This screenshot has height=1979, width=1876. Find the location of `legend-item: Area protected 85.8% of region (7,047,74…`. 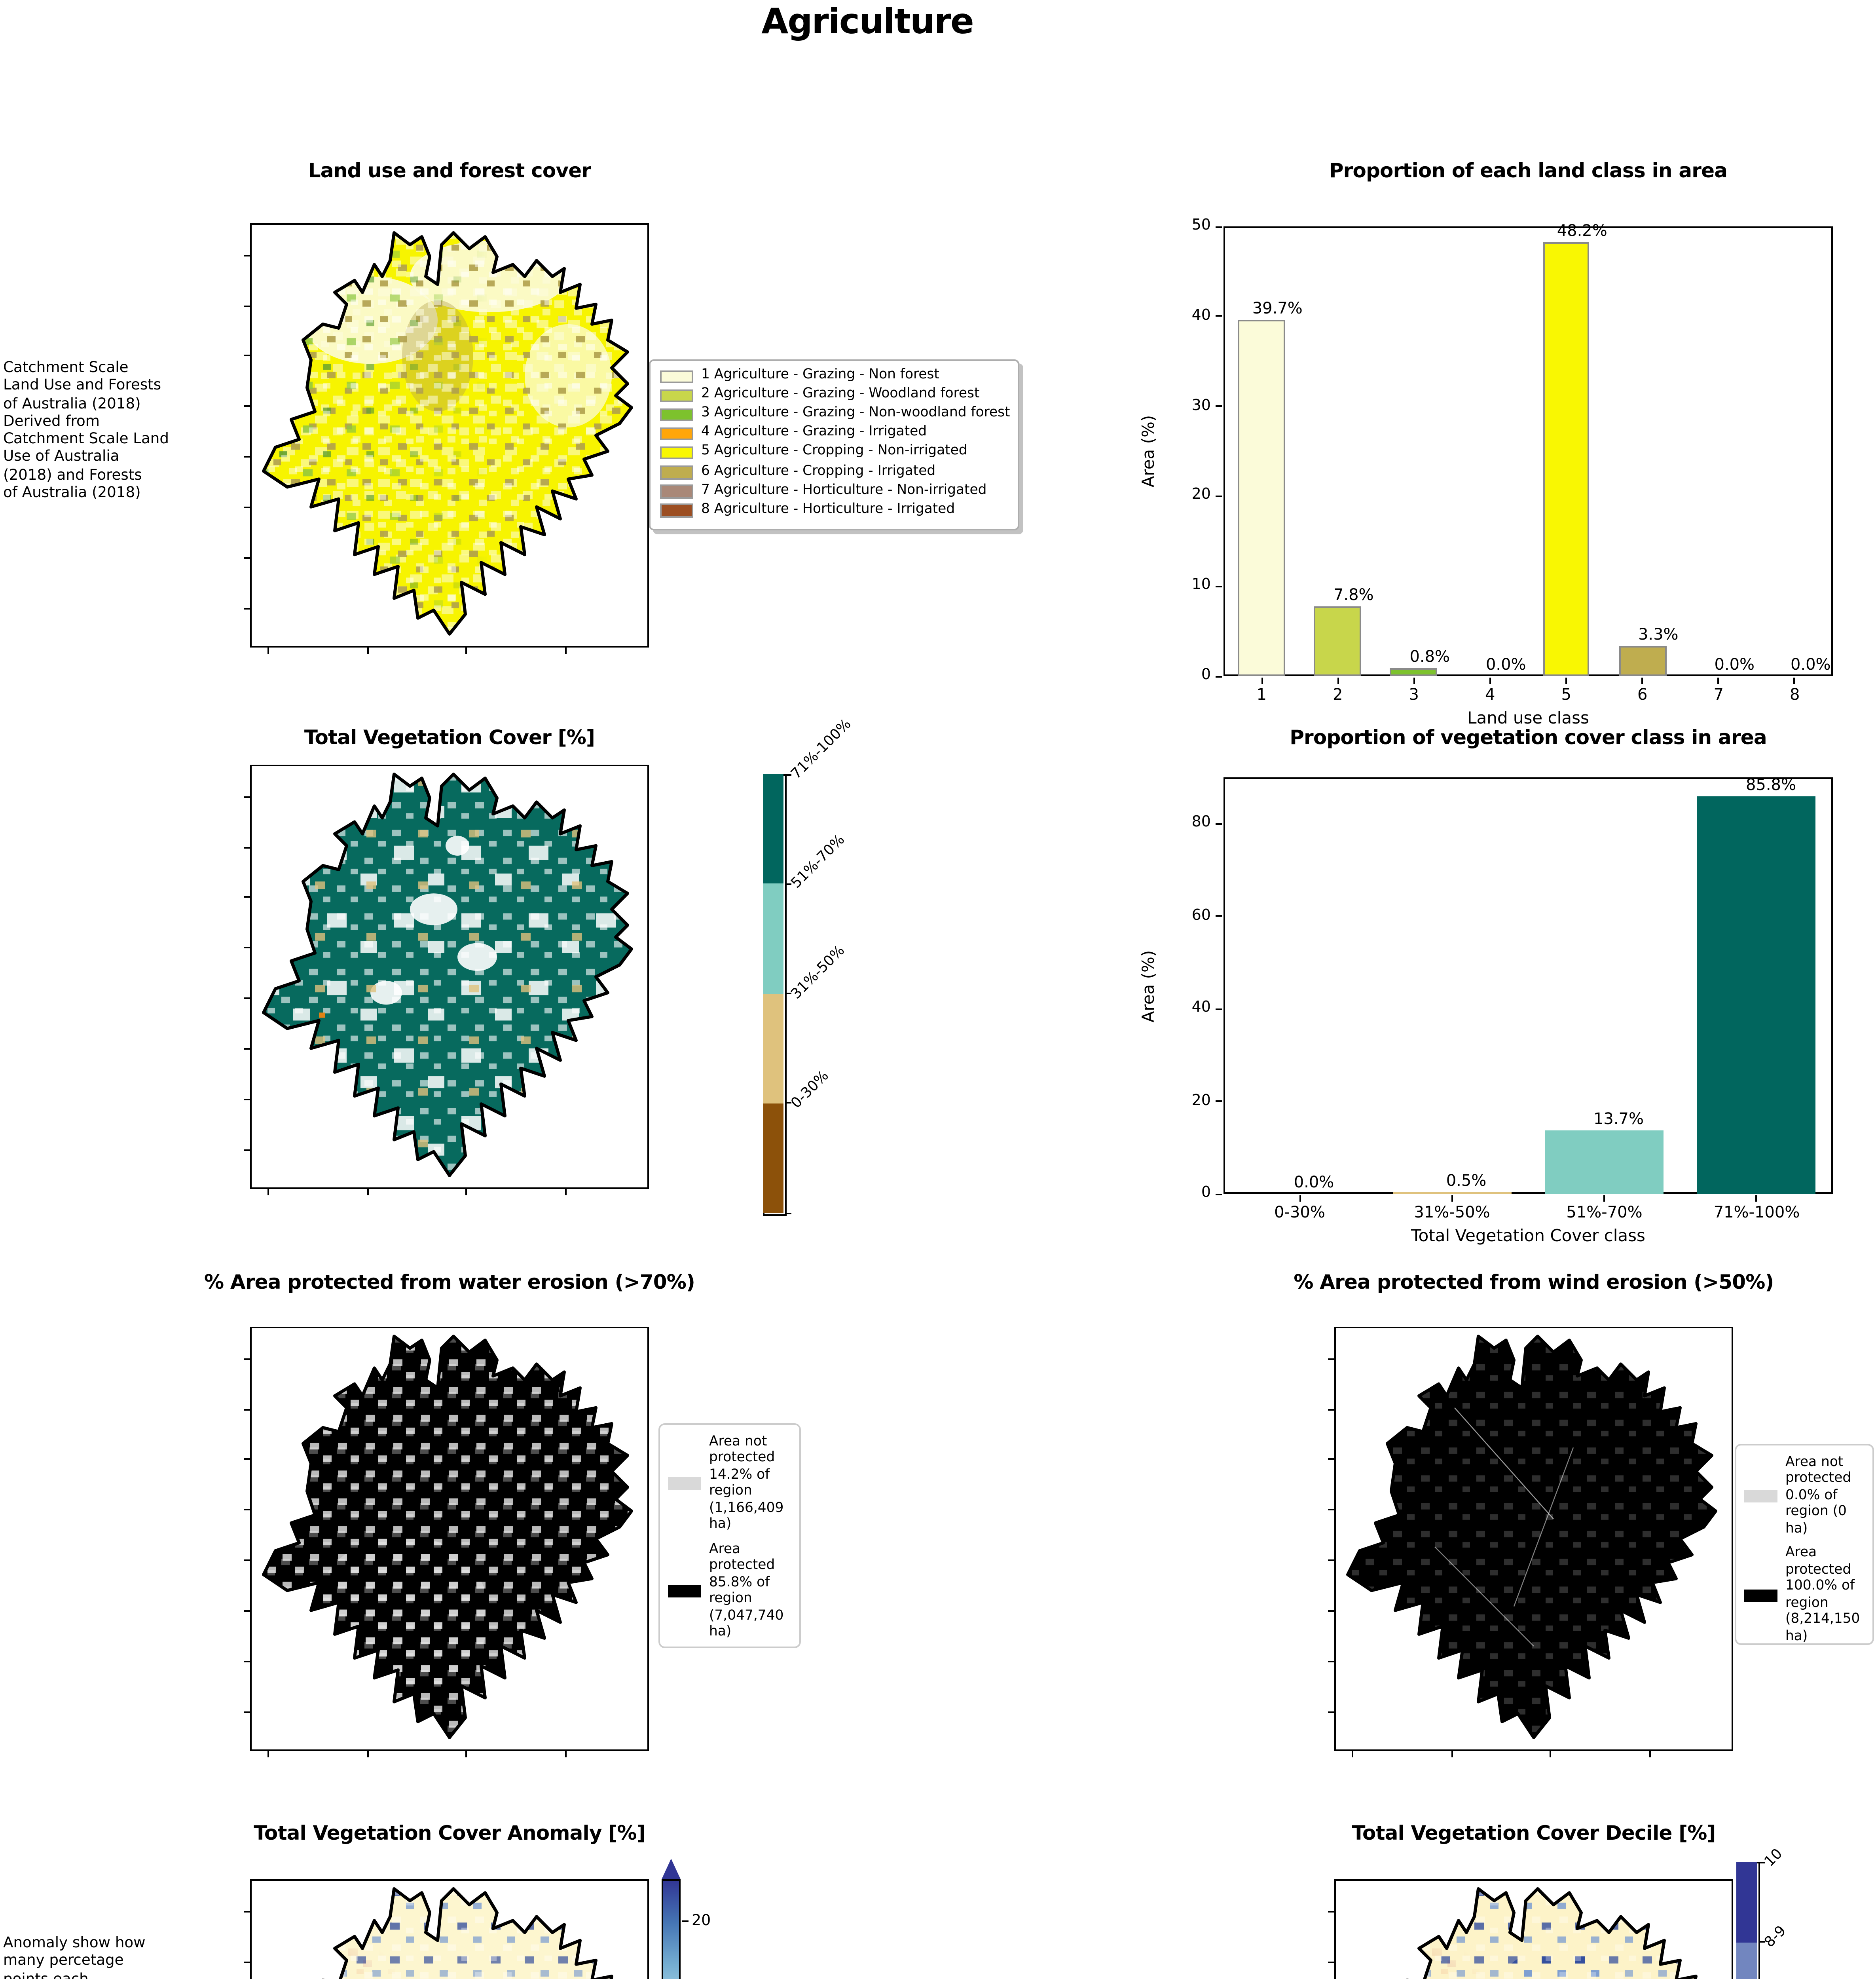

legend-item: Area protected 85.8% of region (7,047,74… is located at coordinates (730, 1592).